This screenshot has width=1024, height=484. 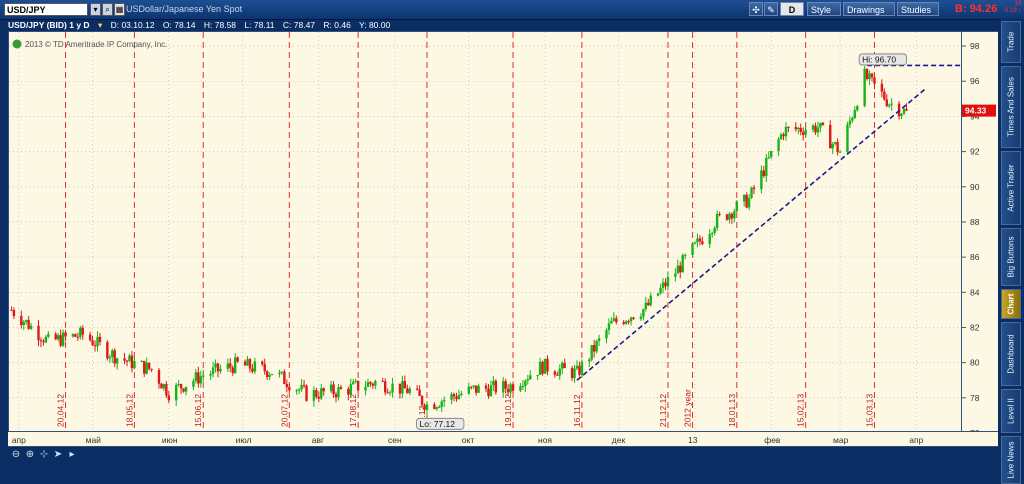 I want to click on tab-label: Level II, so click(x=1011, y=411).